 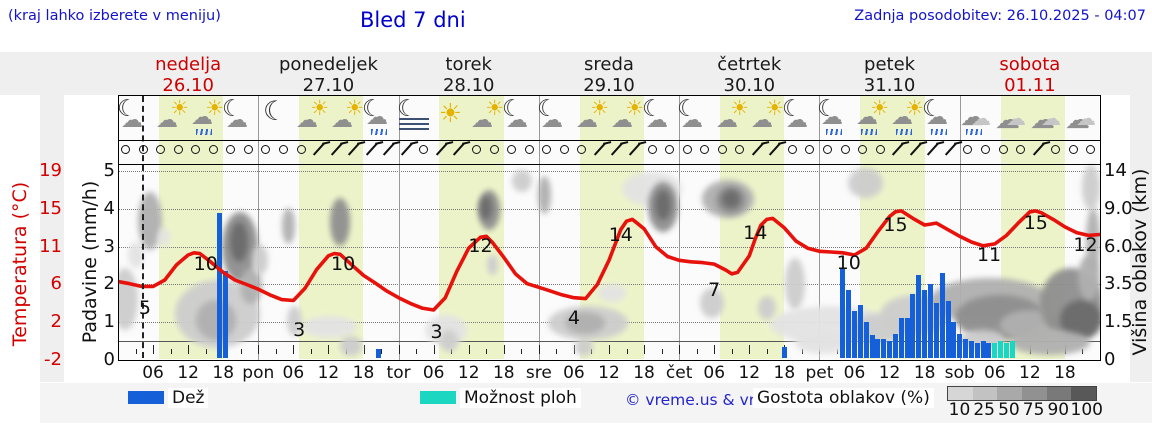 I want to click on last-update: Zadnja posodobitev: 26.10.2025 - 04:07, so click(x=1000, y=16).